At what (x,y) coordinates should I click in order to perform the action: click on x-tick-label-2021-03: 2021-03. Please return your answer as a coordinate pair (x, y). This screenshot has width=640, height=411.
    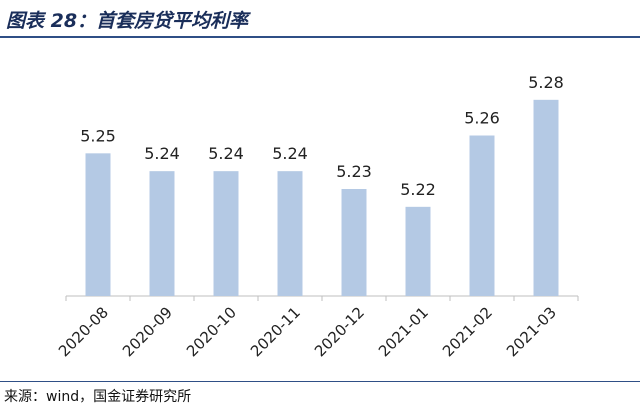
    Looking at the image, I should click on (531, 331).